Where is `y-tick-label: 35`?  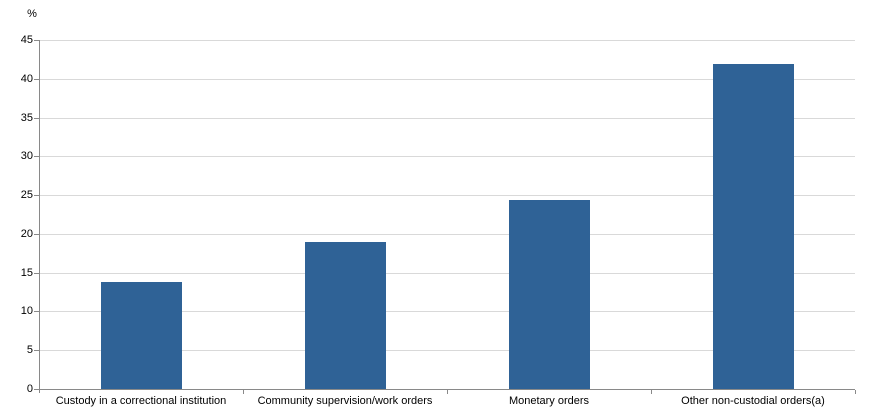 y-tick-label: 35 is located at coordinates (26, 118).